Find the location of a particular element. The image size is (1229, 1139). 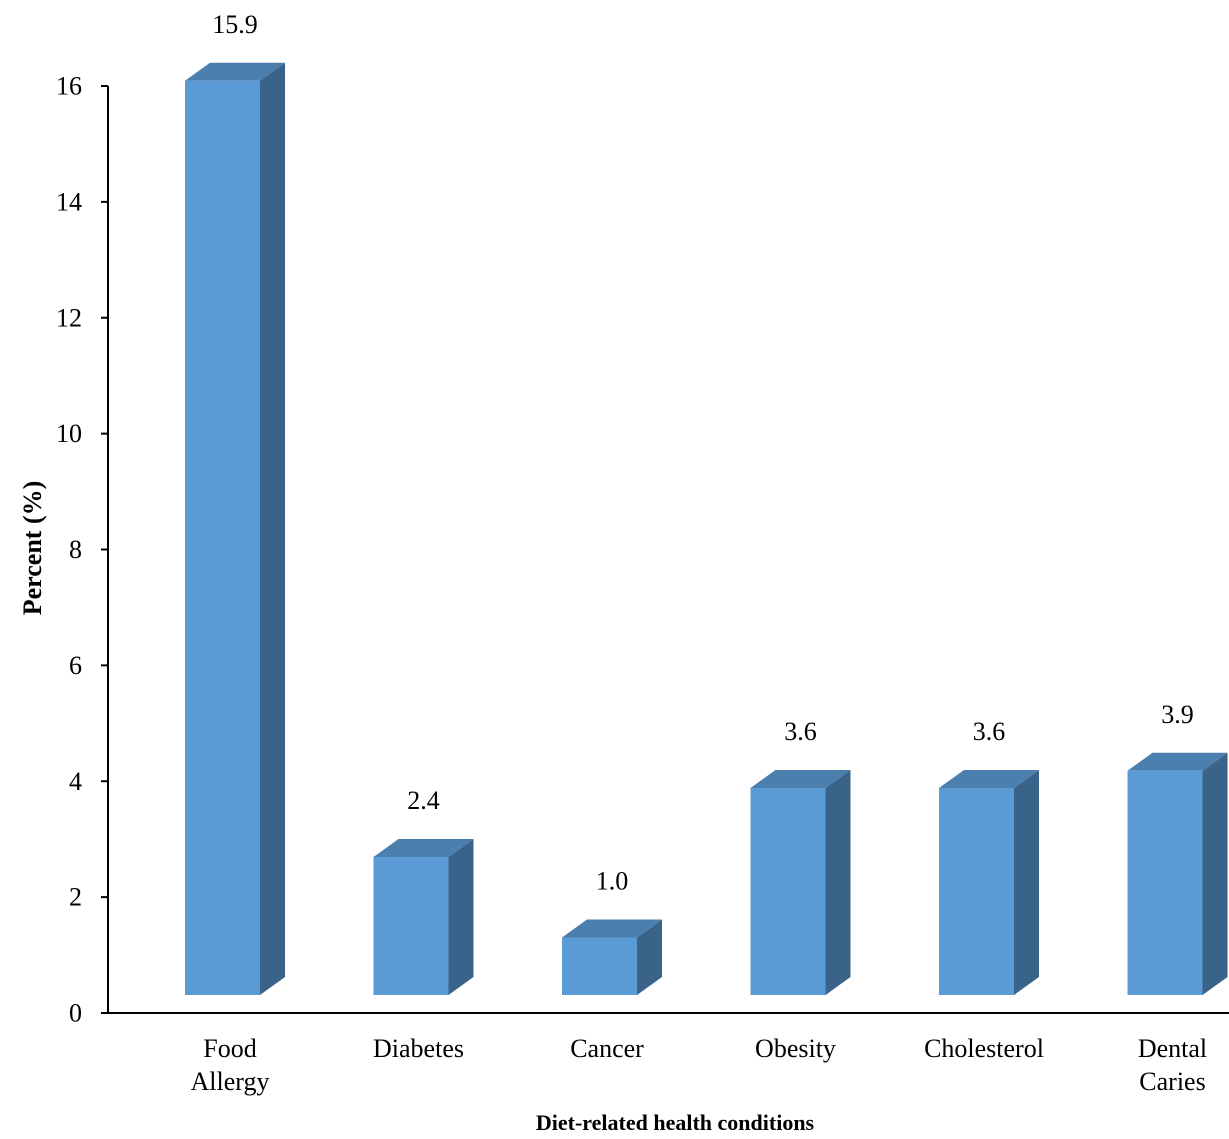

y-tick-label: 2 is located at coordinates (75, 897).